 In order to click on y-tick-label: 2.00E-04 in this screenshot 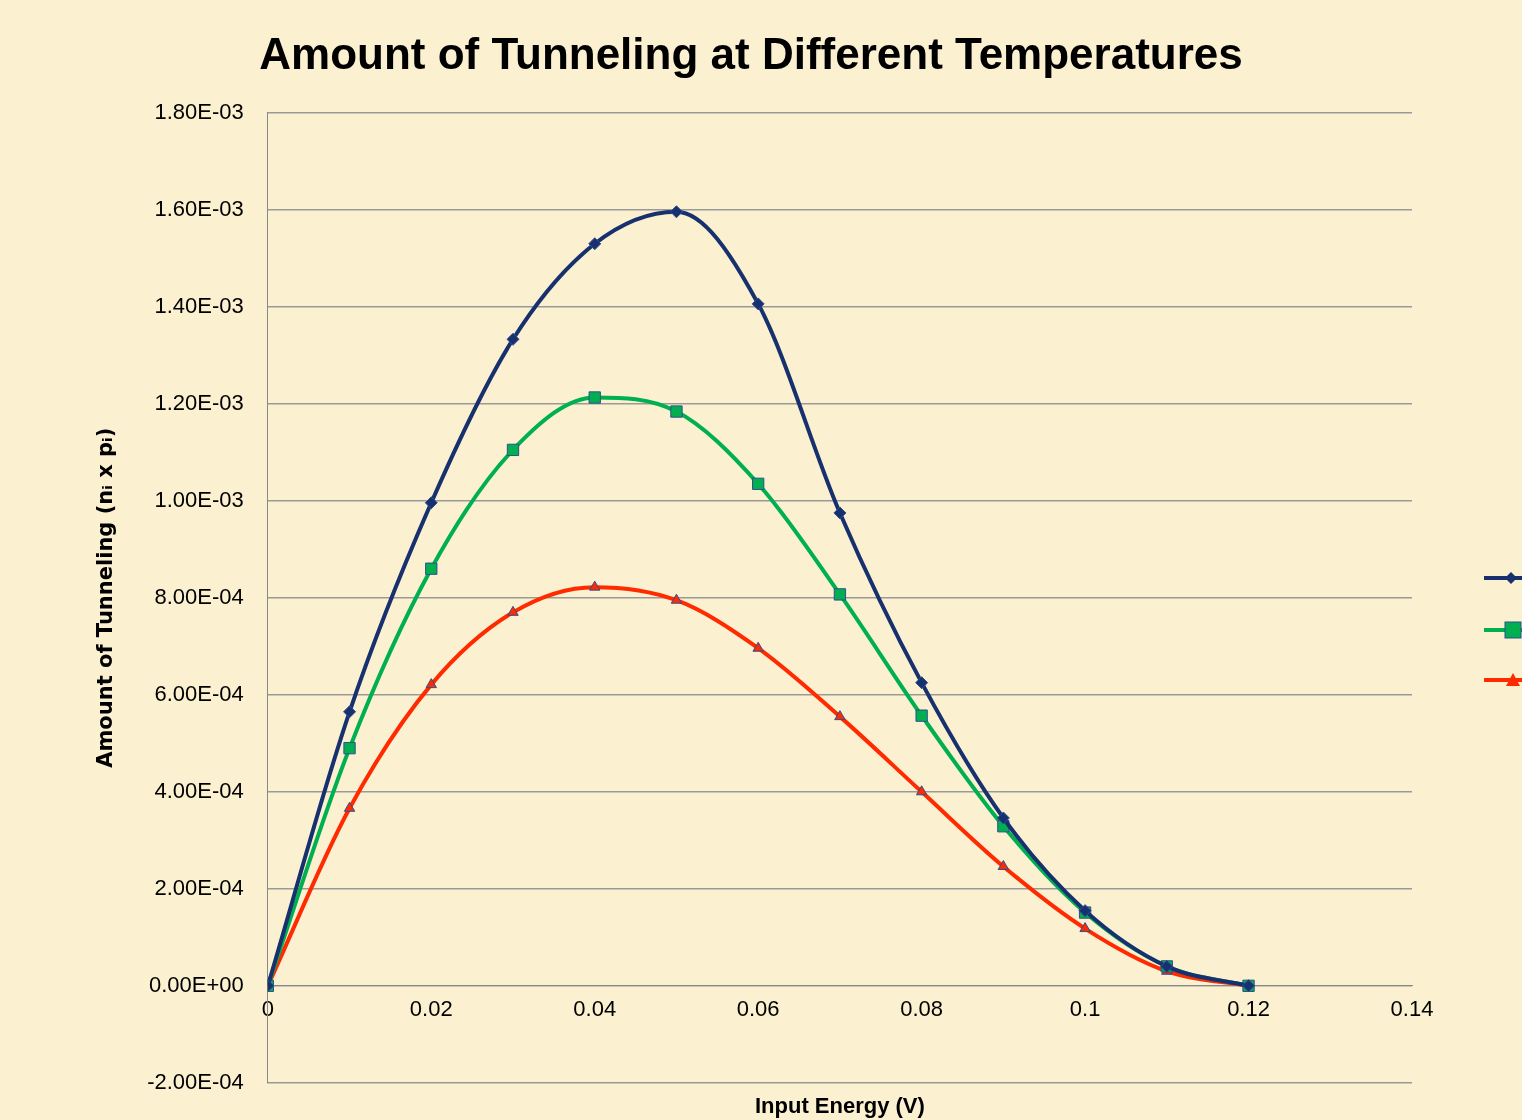, I will do `click(199, 887)`.